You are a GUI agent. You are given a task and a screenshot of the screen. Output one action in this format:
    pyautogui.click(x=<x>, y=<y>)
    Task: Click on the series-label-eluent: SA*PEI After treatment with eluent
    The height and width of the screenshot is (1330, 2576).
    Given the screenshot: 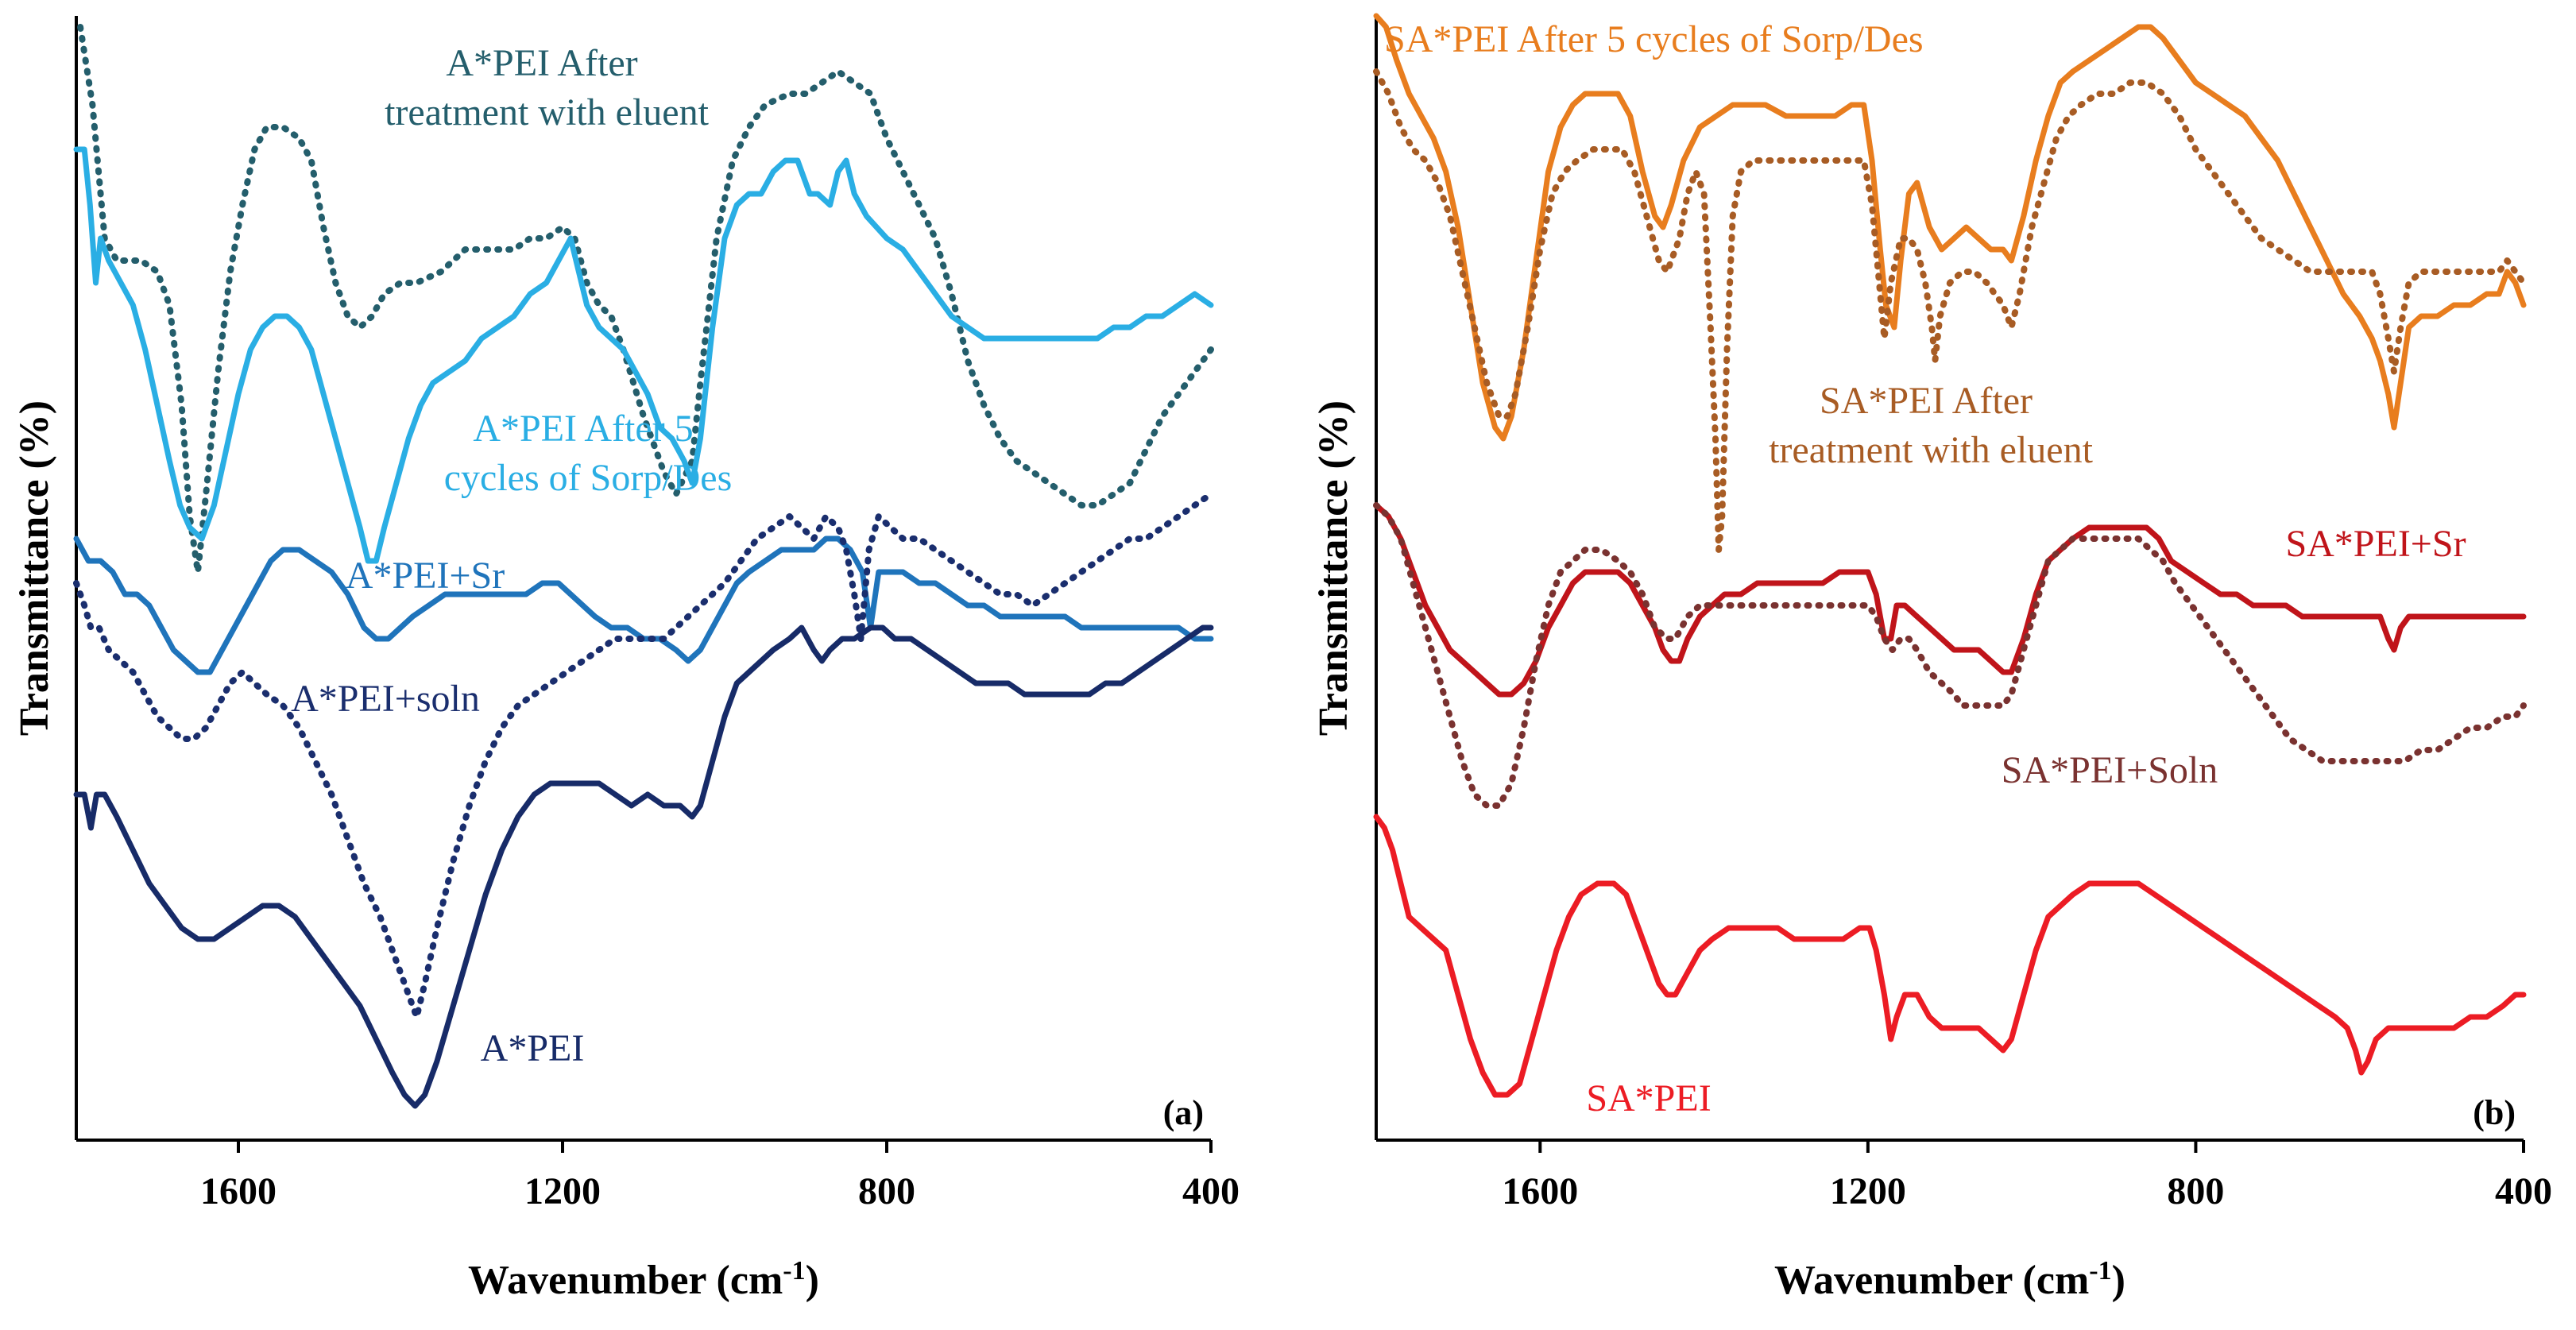 What is the action you would take?
    pyautogui.click(x=1931, y=425)
    